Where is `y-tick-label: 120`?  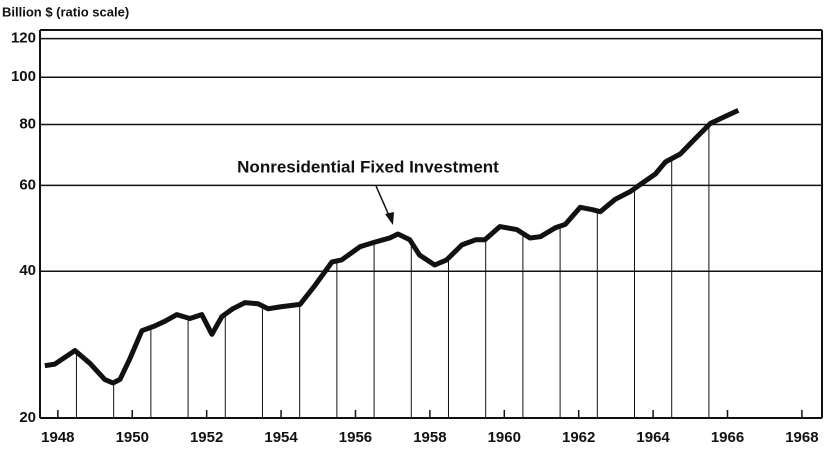 y-tick-label: 120 is located at coordinates (23, 38).